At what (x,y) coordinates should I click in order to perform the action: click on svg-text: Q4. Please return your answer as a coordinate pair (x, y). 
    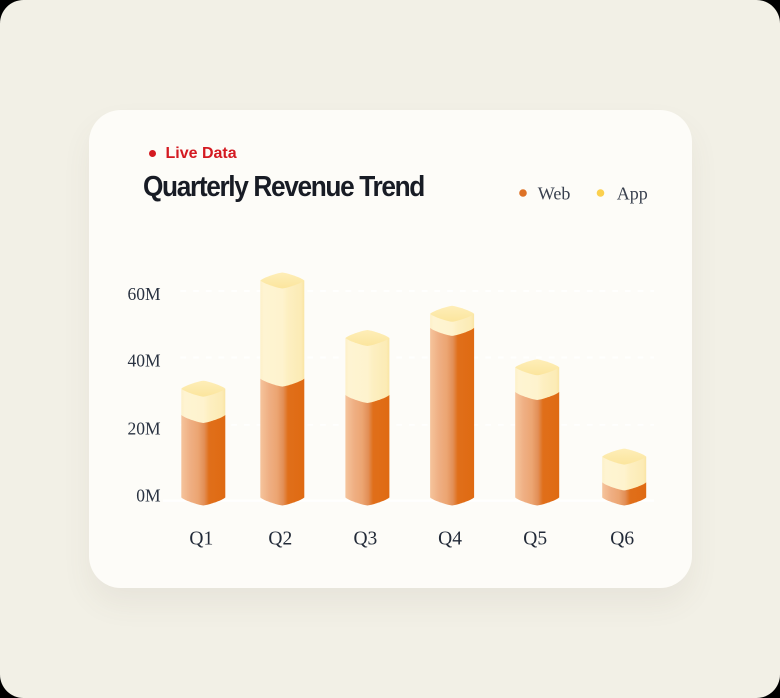
    Looking at the image, I should click on (450, 539).